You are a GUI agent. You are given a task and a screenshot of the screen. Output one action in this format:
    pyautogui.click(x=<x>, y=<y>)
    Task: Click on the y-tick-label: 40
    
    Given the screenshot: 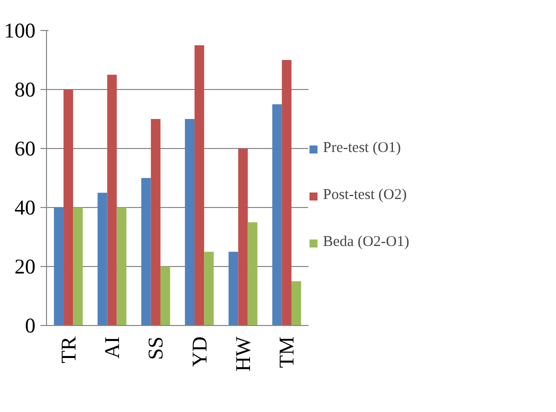 What is the action you would take?
    pyautogui.click(x=25, y=208)
    